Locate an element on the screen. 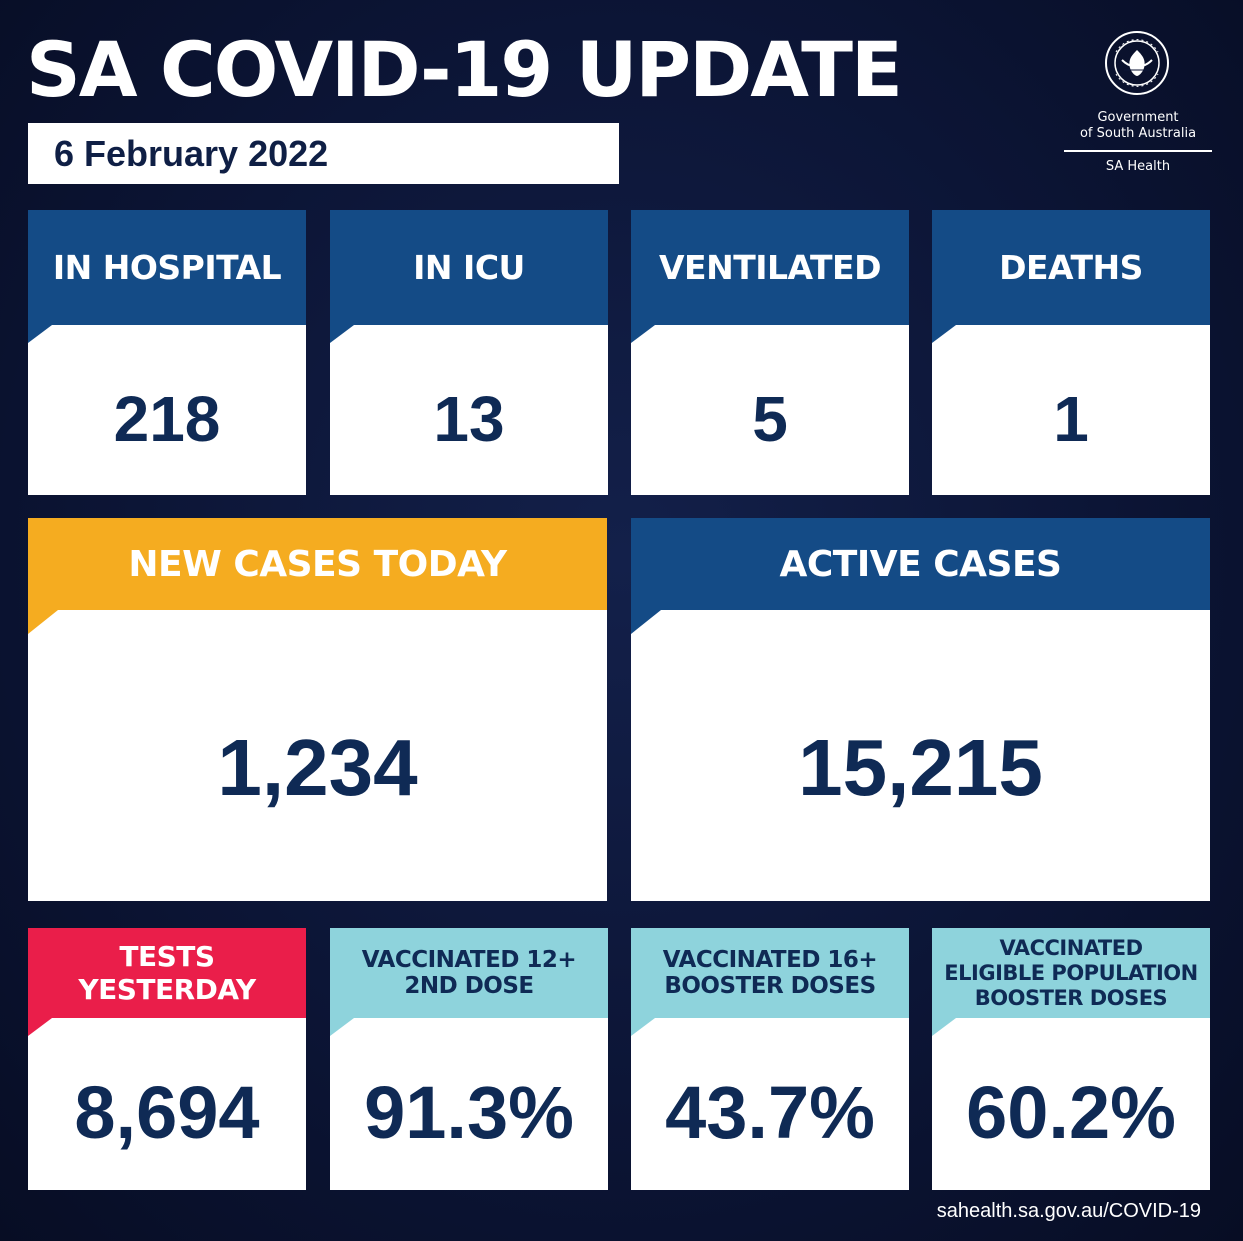  date-box: 6 February 2022 is located at coordinates (323, 153).